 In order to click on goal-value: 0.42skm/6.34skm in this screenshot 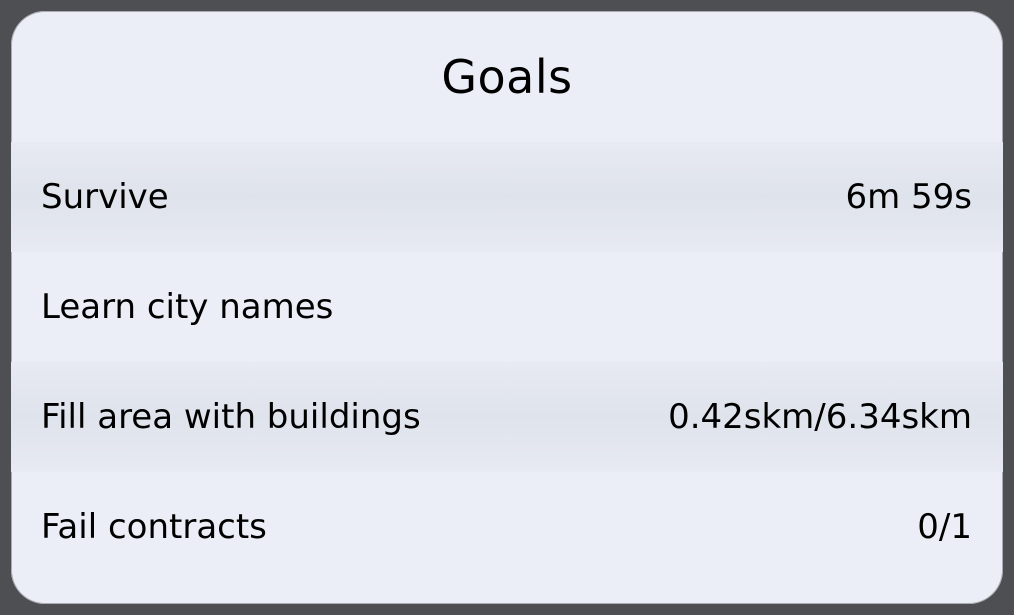, I will do `click(820, 417)`.